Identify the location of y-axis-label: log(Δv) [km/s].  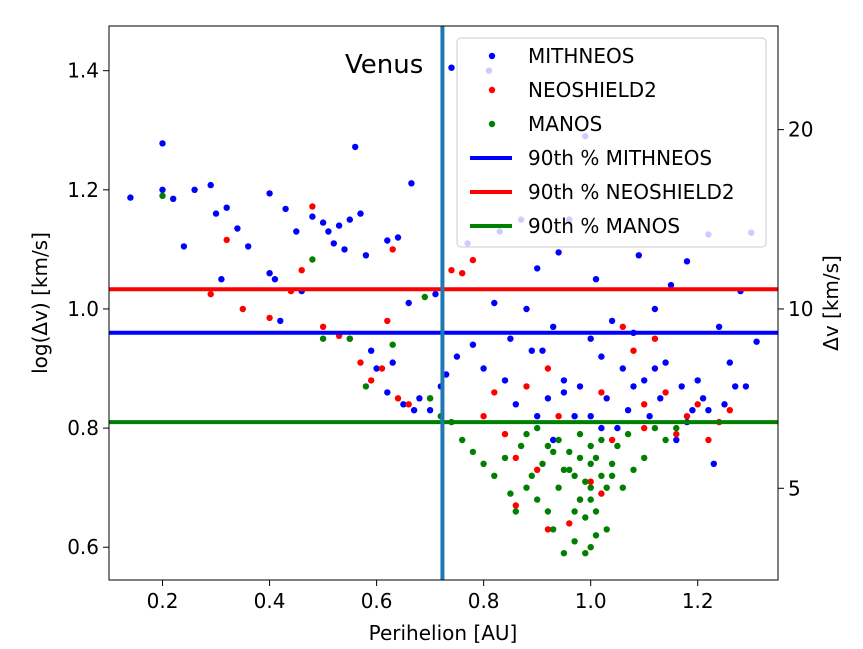
(40, 303).